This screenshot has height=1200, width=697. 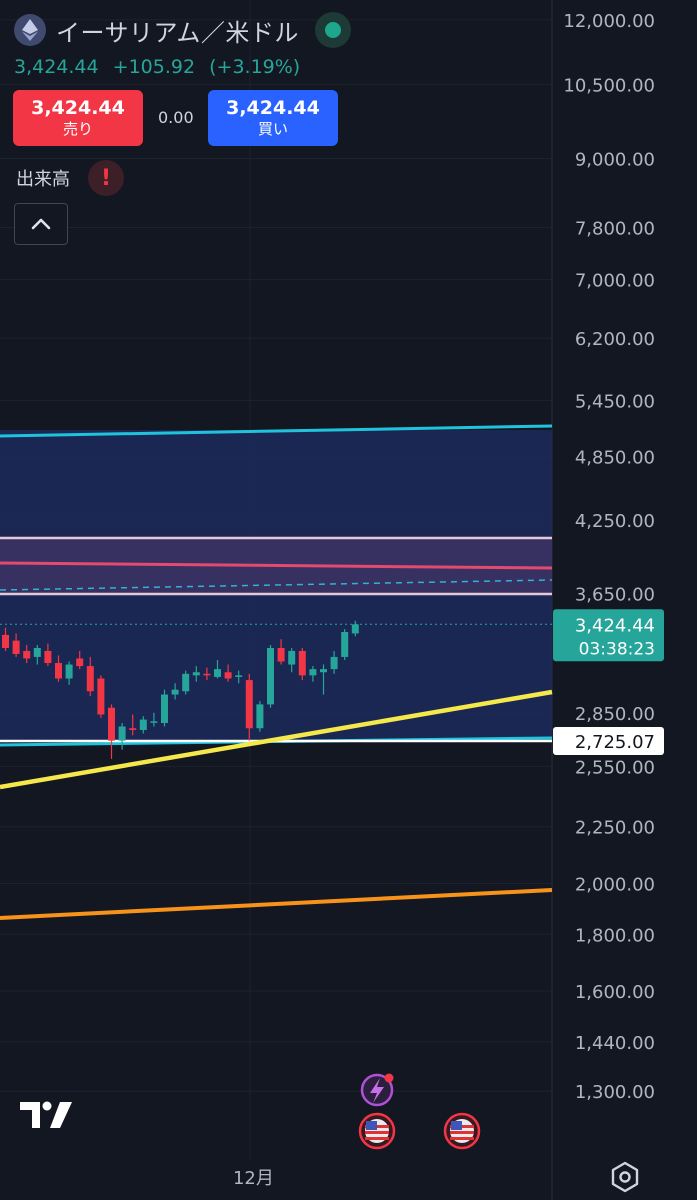 I want to click on collapse-legend-button, so click(x=41, y=224).